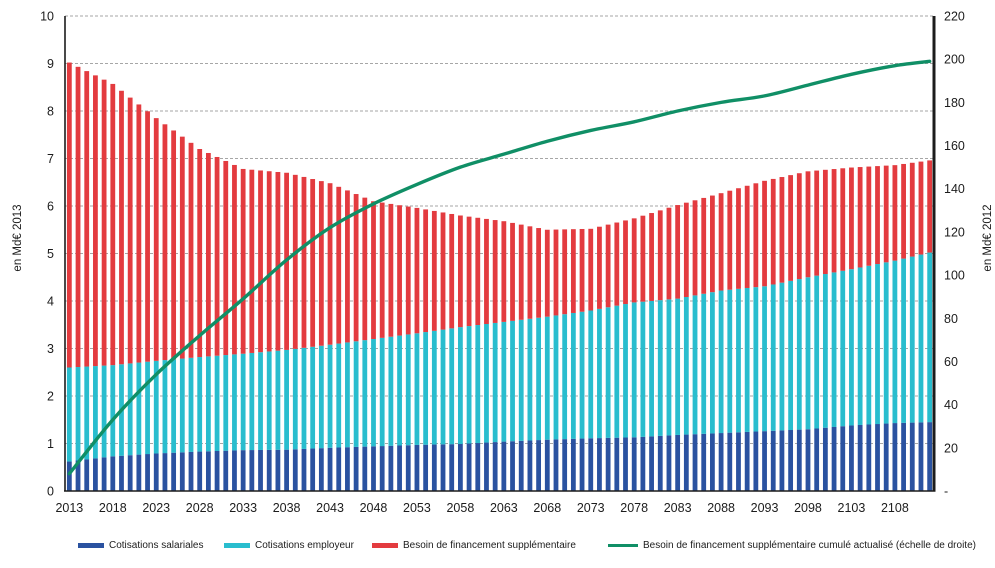 The width and height of the screenshot is (995, 568). I want to click on left-axis-tick-label: 7, so click(50, 159).